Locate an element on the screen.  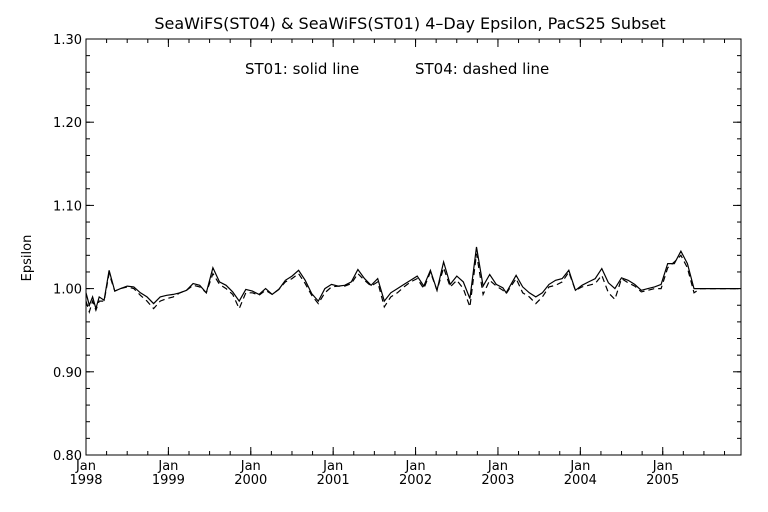
y-axis-label: Epsilon is located at coordinates (27, 258).